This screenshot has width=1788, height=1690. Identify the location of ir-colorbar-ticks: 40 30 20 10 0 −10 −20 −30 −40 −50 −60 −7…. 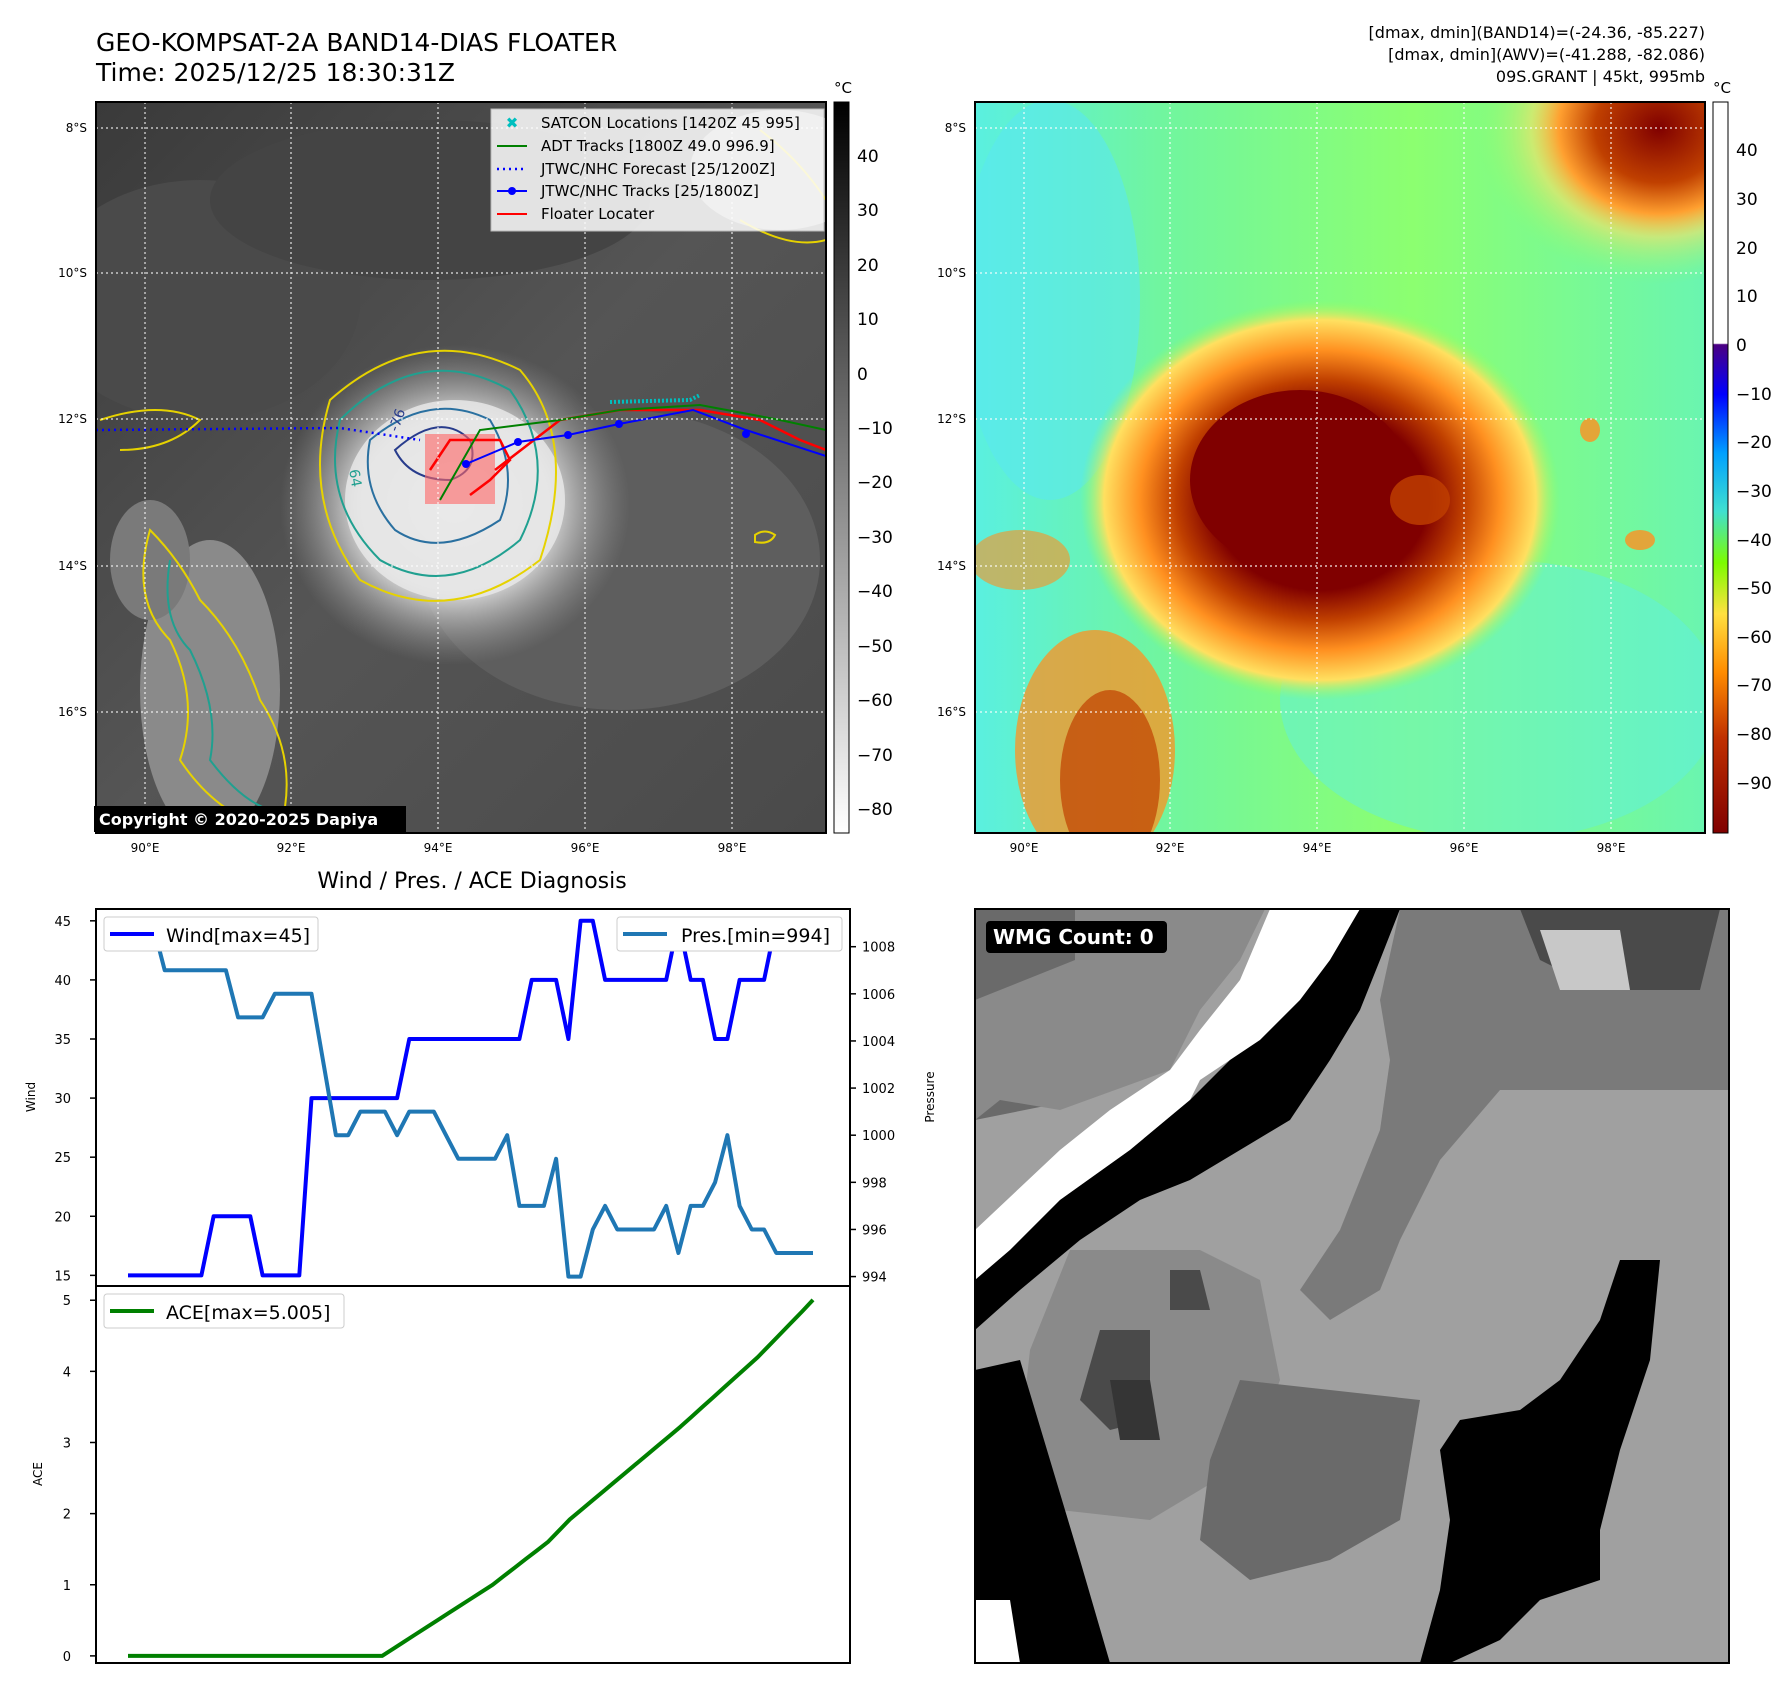
(875, 483).